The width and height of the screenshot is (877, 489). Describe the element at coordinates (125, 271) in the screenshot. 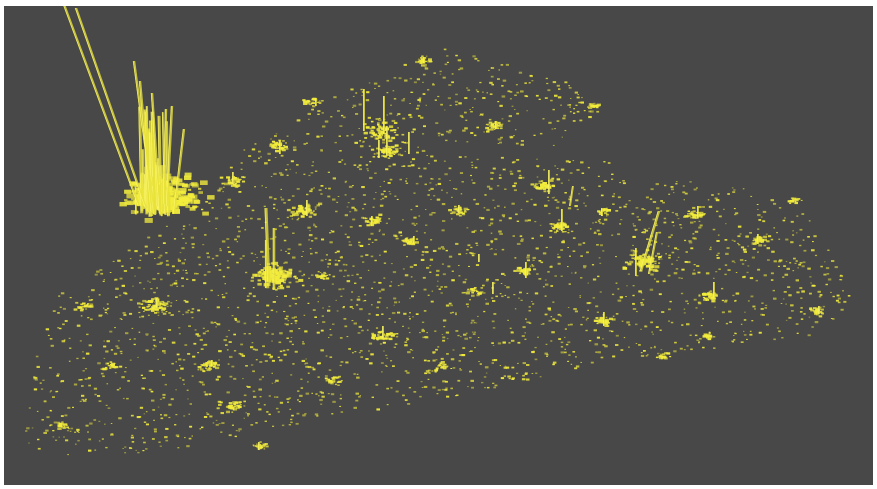

I see `map-point-2041` at that location.